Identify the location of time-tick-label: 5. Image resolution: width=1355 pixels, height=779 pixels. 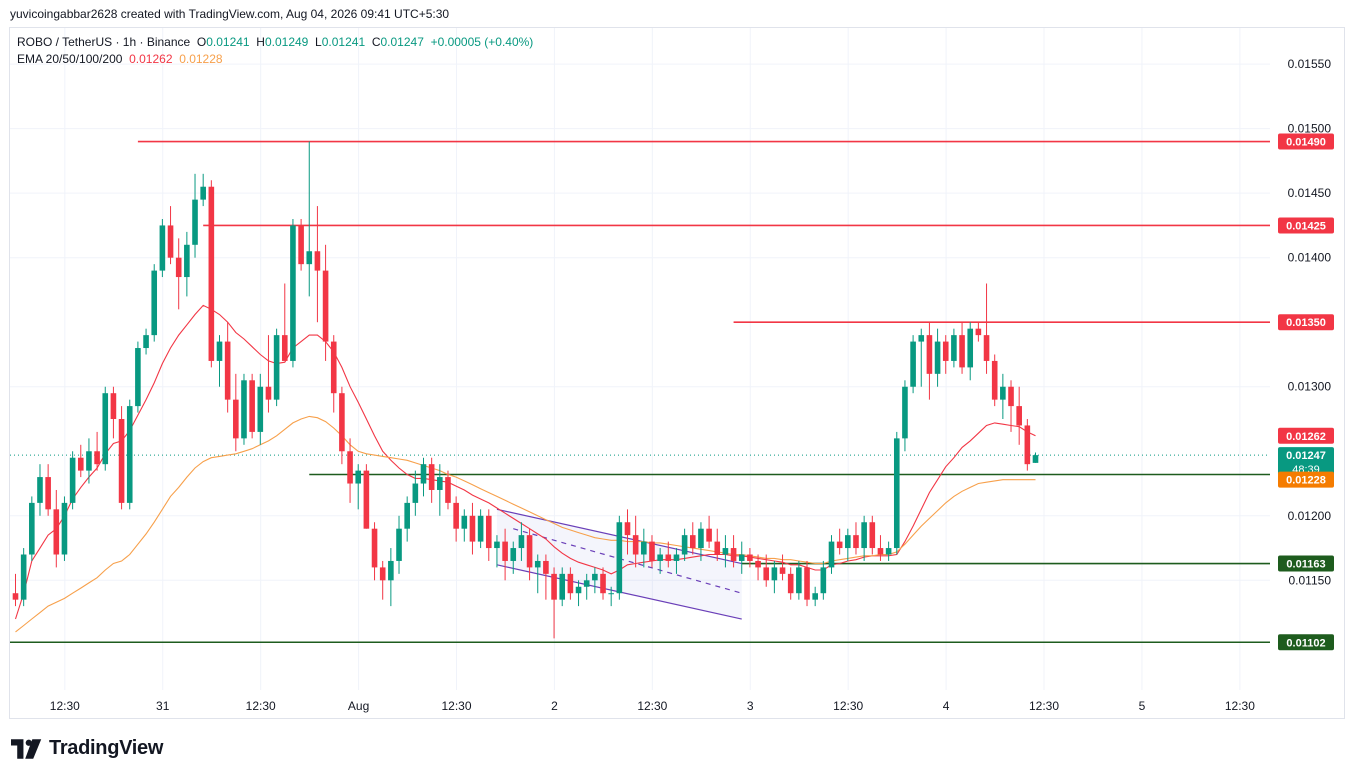
(1142, 706).